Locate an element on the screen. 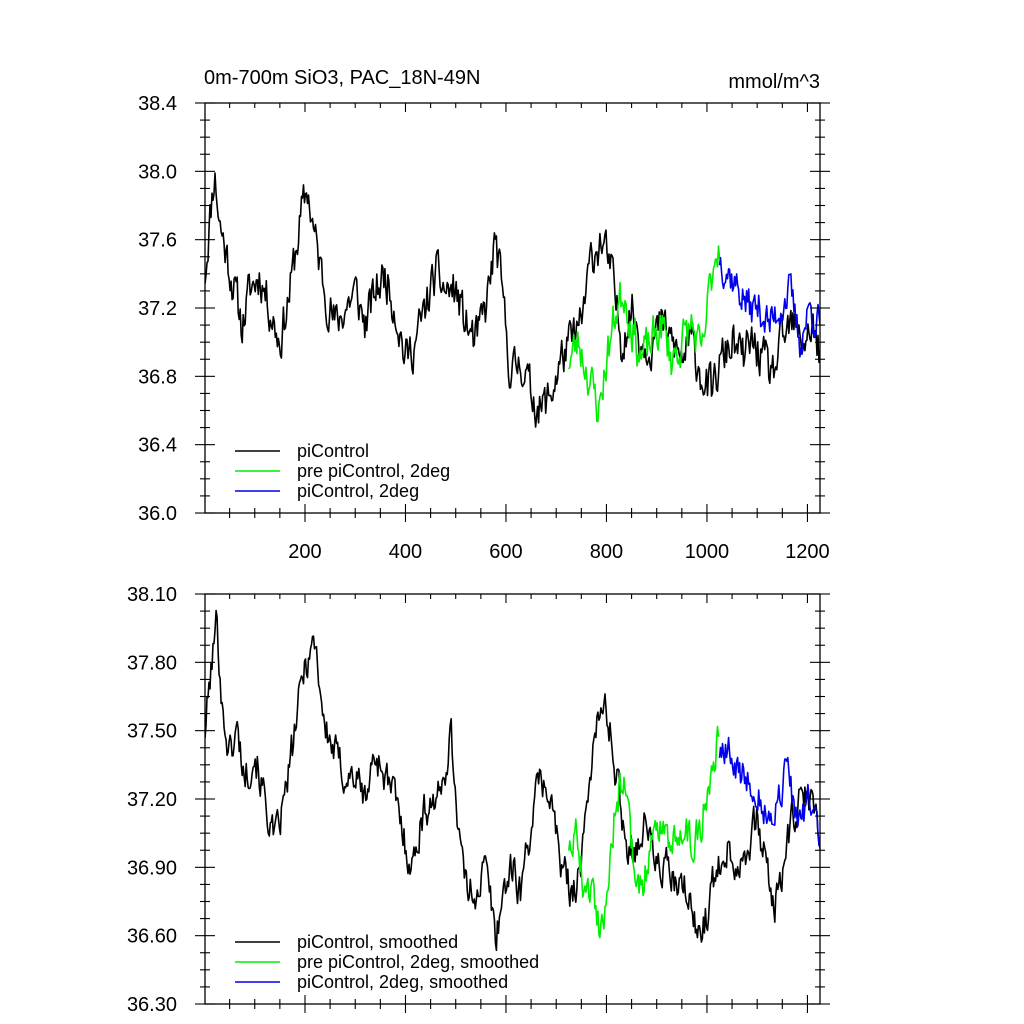 This screenshot has height=1024, width=1024. y-tick-label: 38.4 is located at coordinates (157, 104).